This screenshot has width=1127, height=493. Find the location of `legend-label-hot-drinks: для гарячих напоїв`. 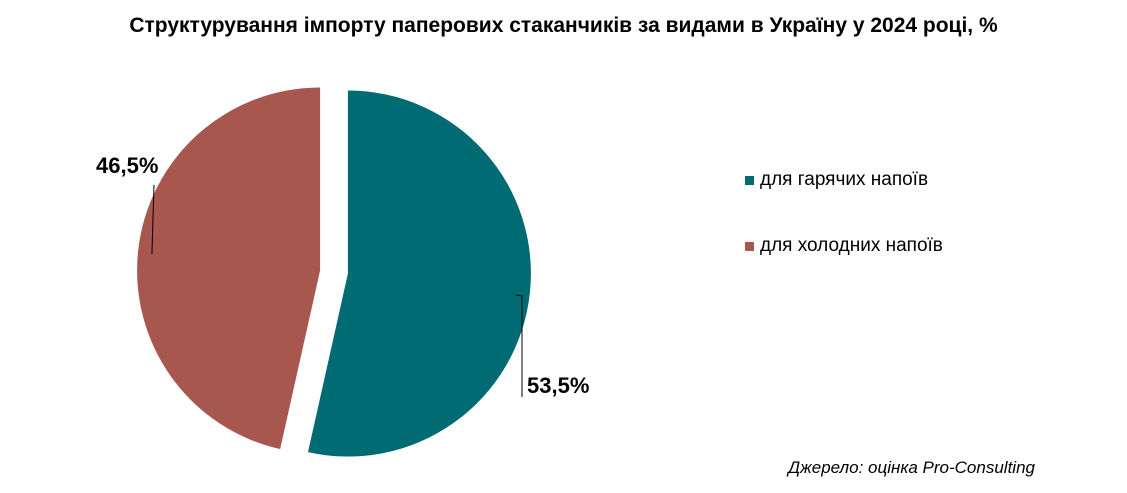

legend-label-hot-drinks: для гарячих напоїв is located at coordinates (844, 179).